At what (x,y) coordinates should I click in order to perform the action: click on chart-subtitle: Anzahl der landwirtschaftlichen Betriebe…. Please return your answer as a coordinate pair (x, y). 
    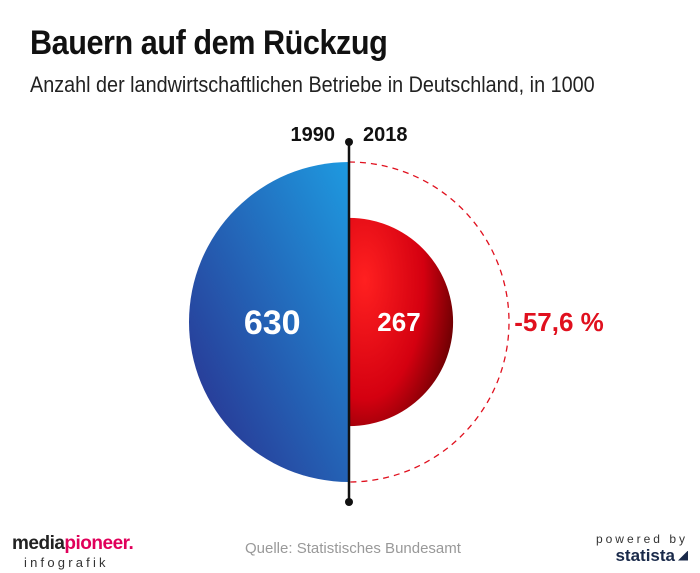
    Looking at the image, I should click on (312, 84).